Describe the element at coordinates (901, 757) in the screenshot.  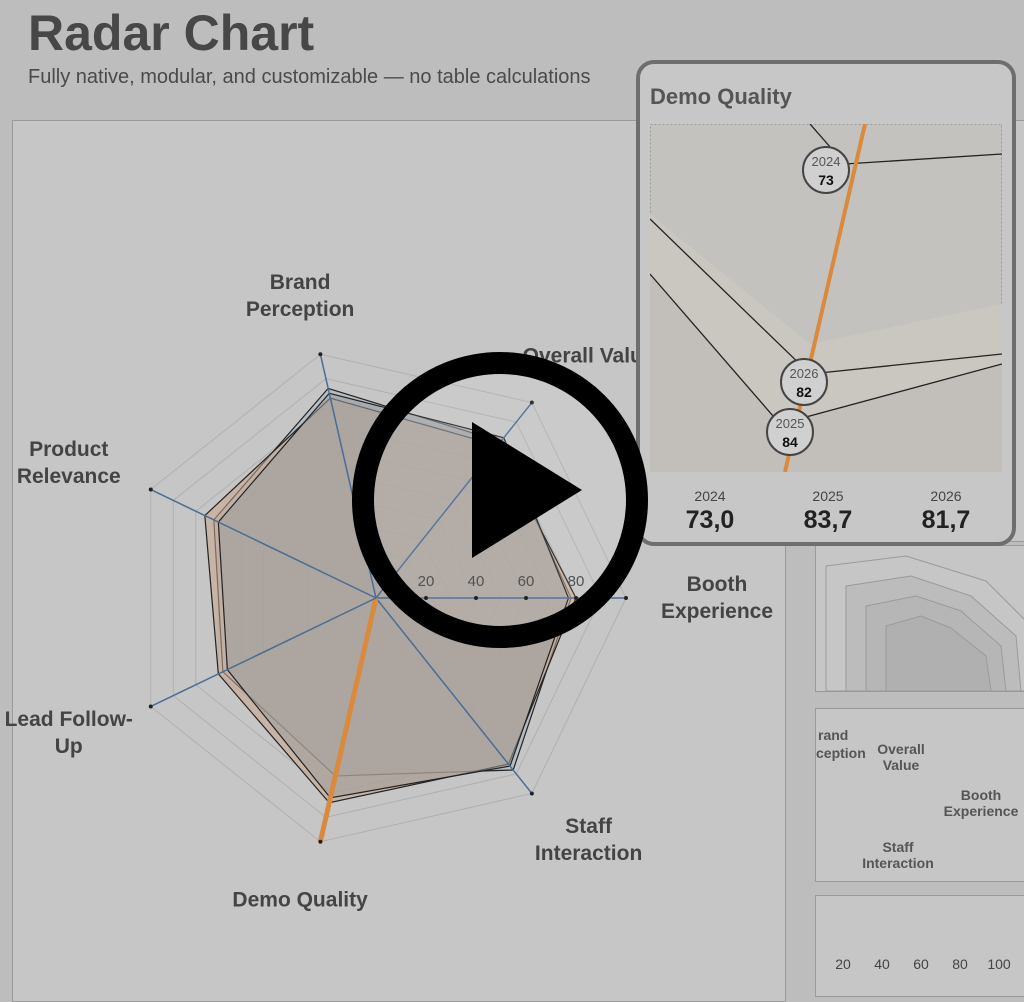
I see `side-label: Overall Value` at that location.